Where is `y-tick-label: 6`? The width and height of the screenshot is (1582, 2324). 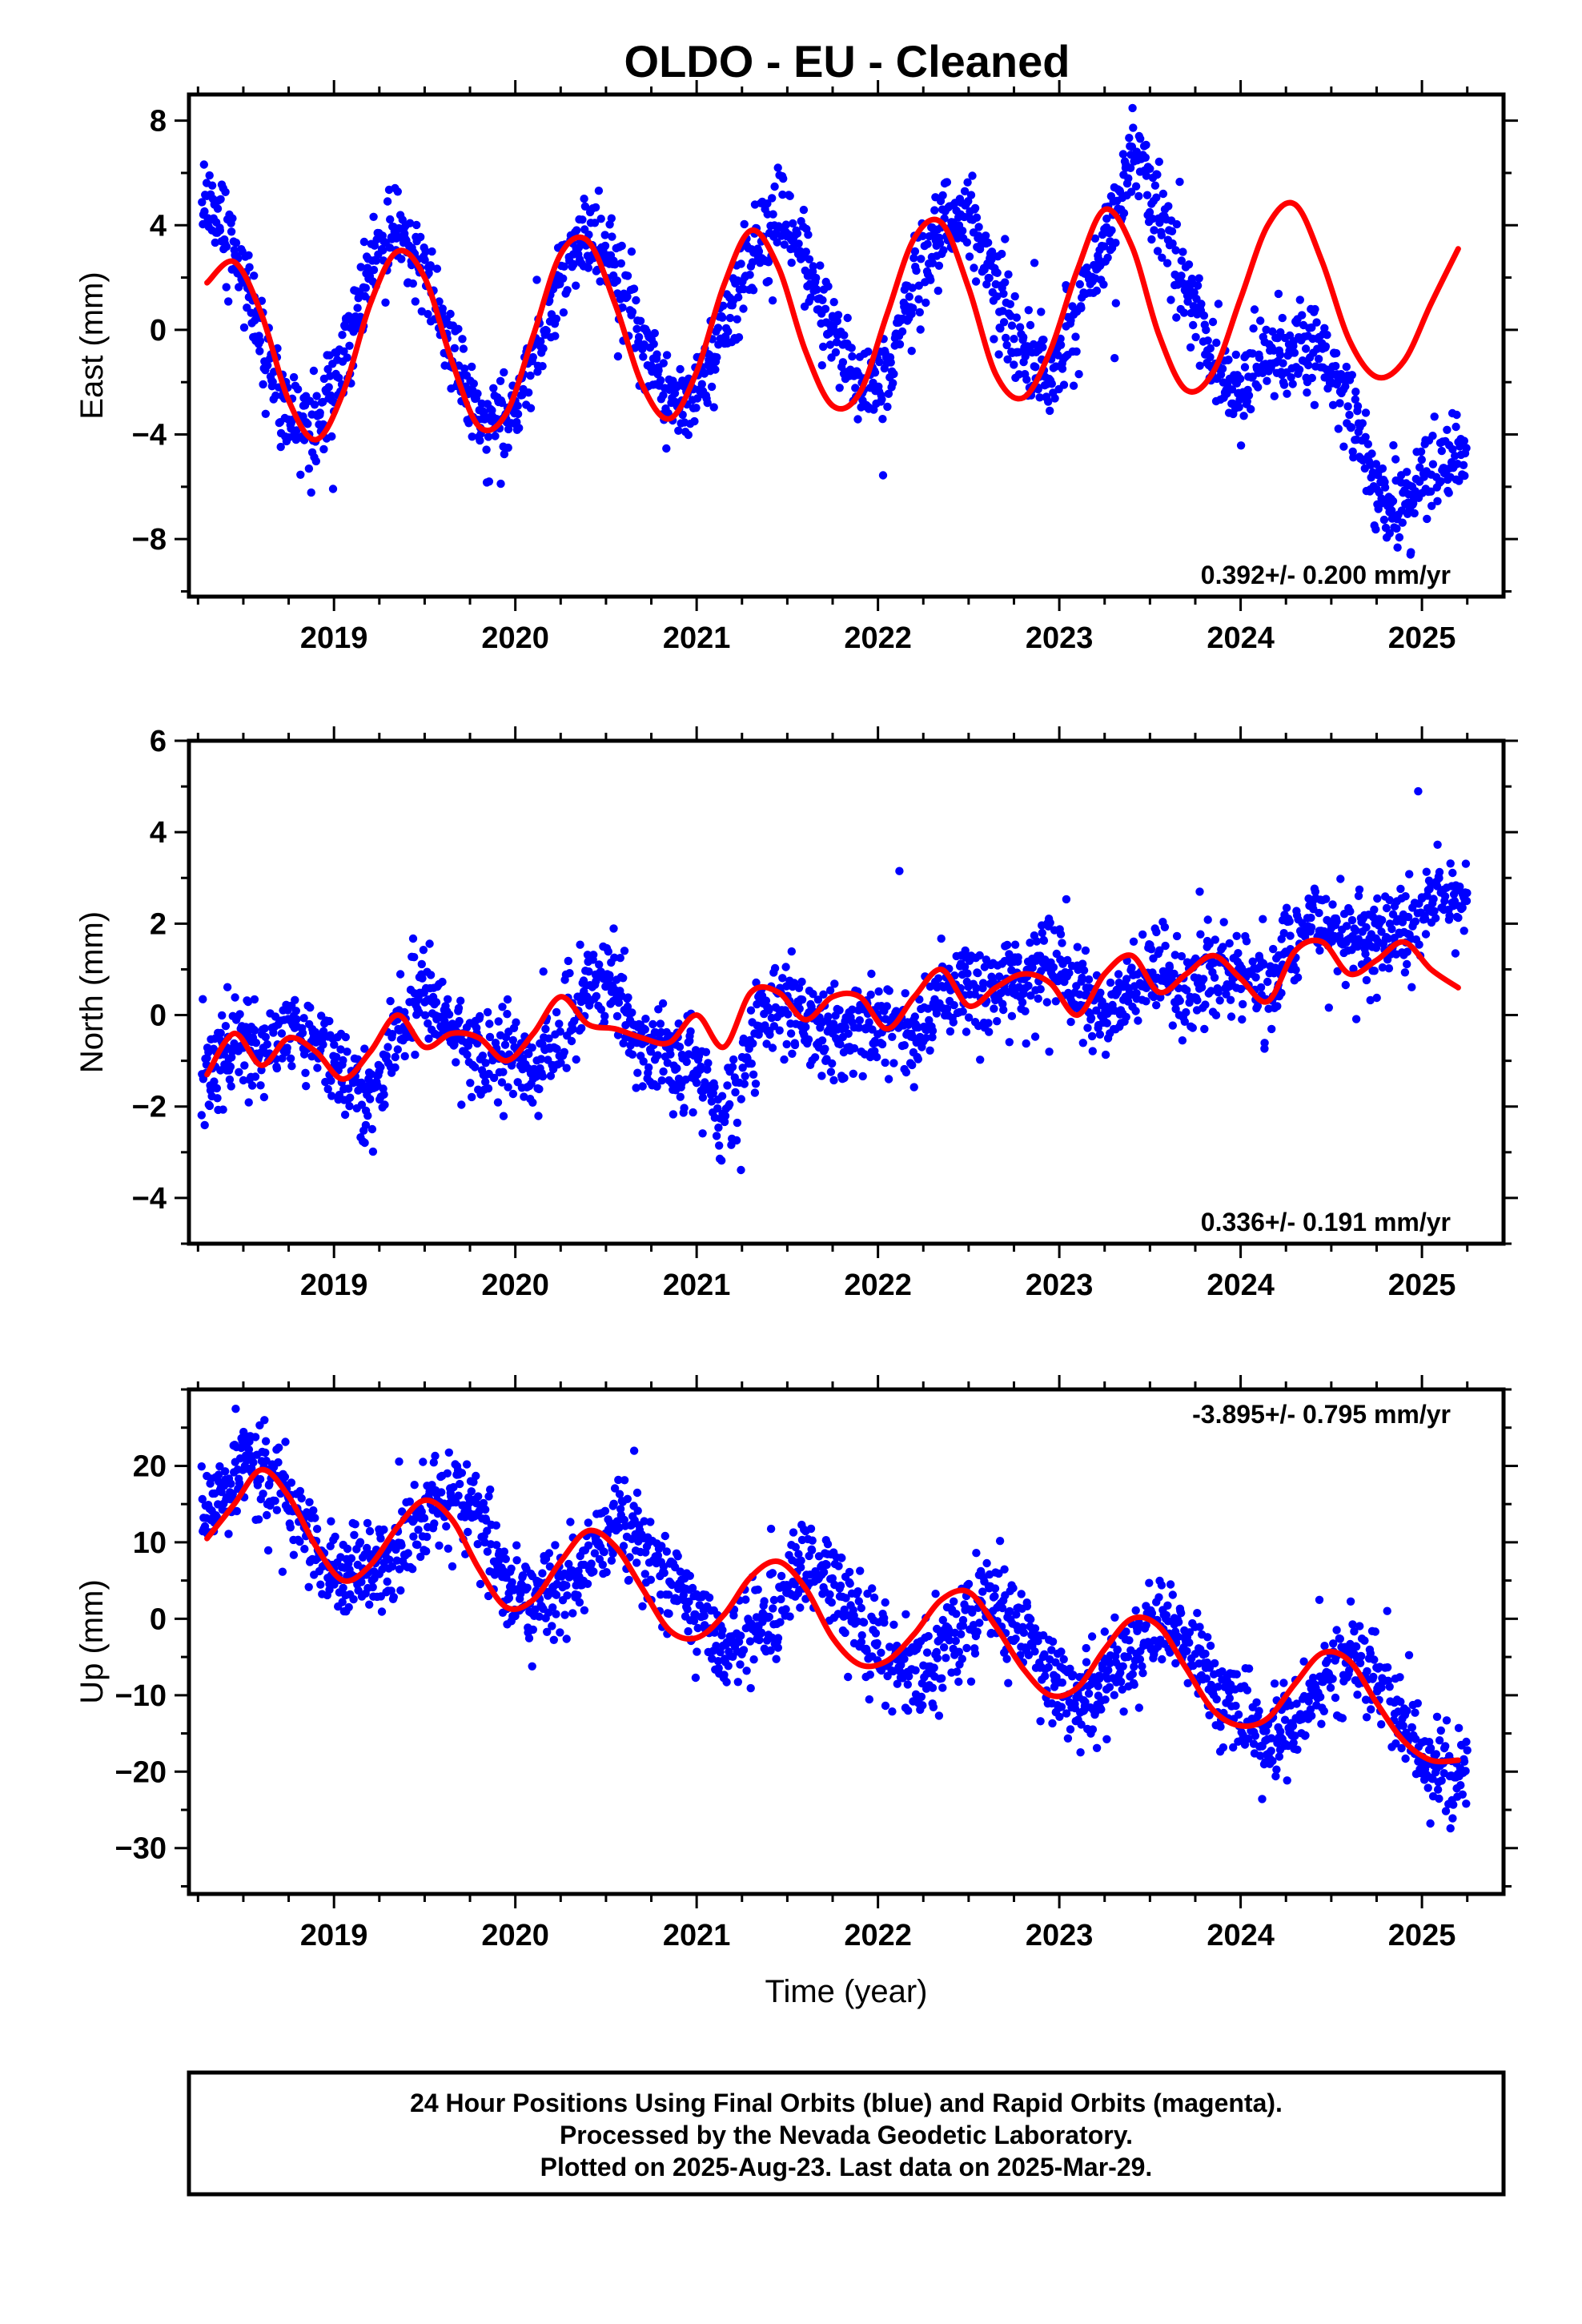
y-tick-label: 6 is located at coordinates (158, 741).